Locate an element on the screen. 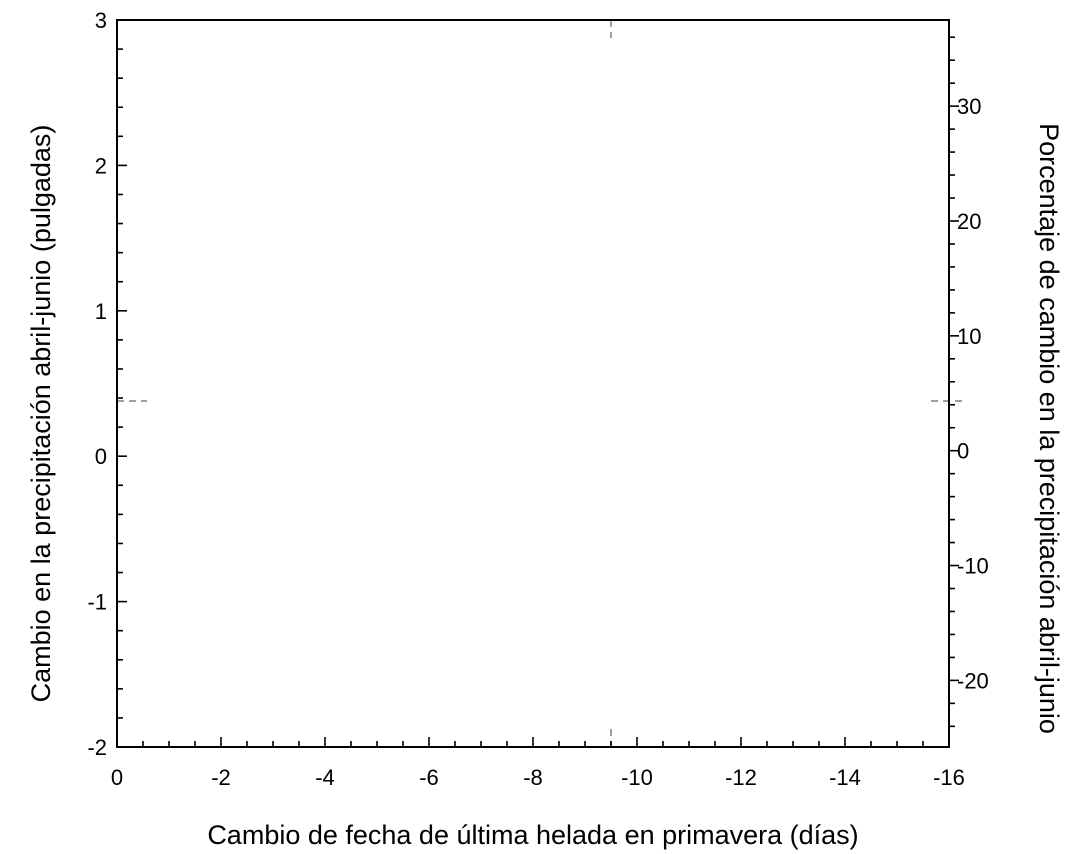  x-tick-label: -6 is located at coordinates (429, 777).